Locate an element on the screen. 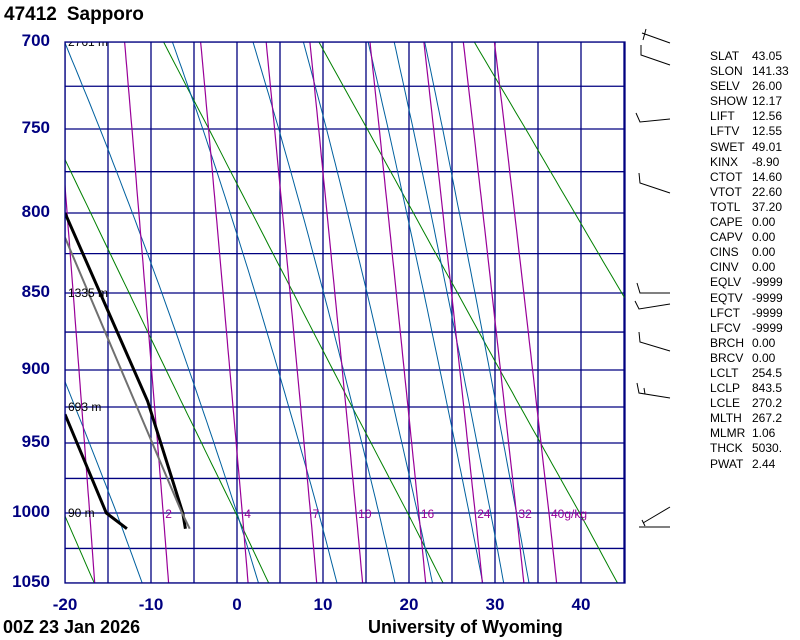  series-temperature is located at coordinates (126, 370).